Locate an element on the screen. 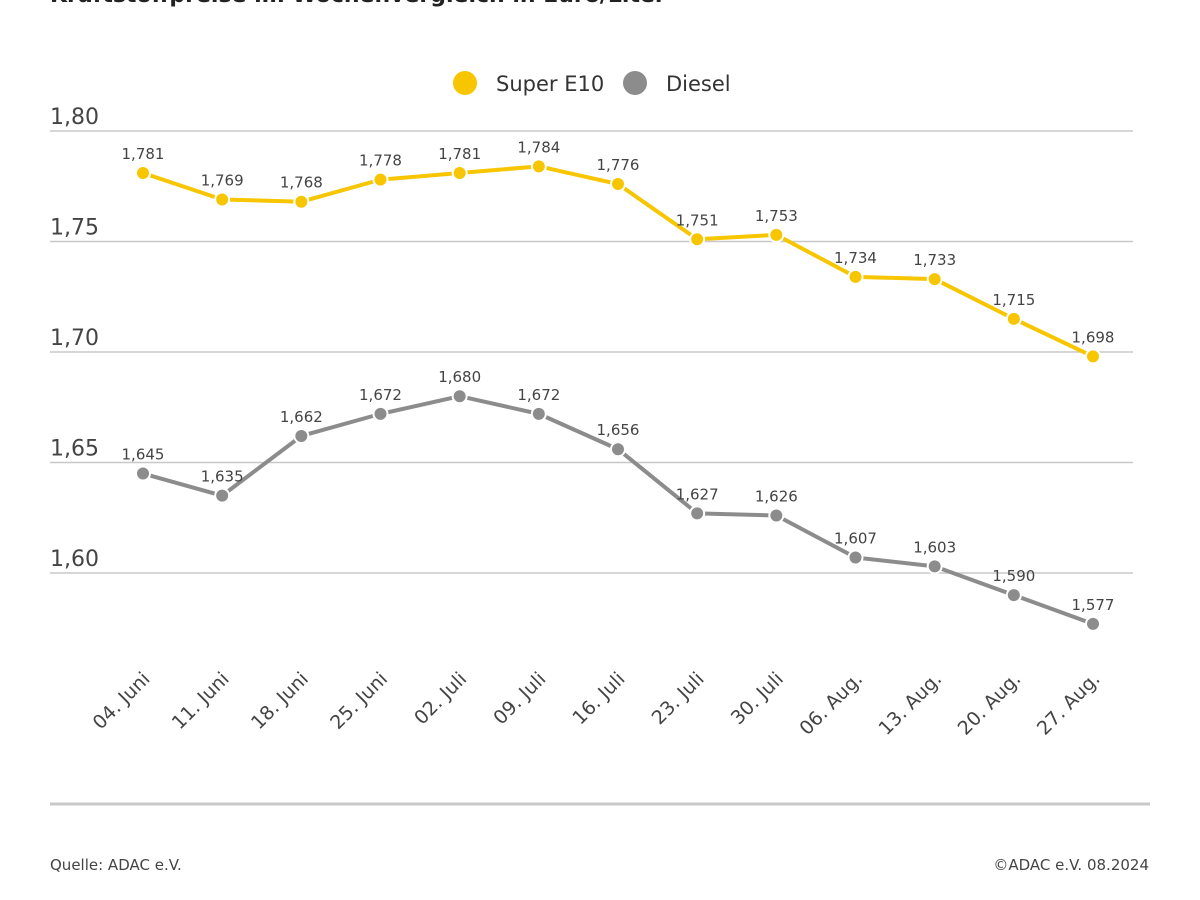 The width and height of the screenshot is (1200, 900). y-tick-label: 1,75 is located at coordinates (74, 228).